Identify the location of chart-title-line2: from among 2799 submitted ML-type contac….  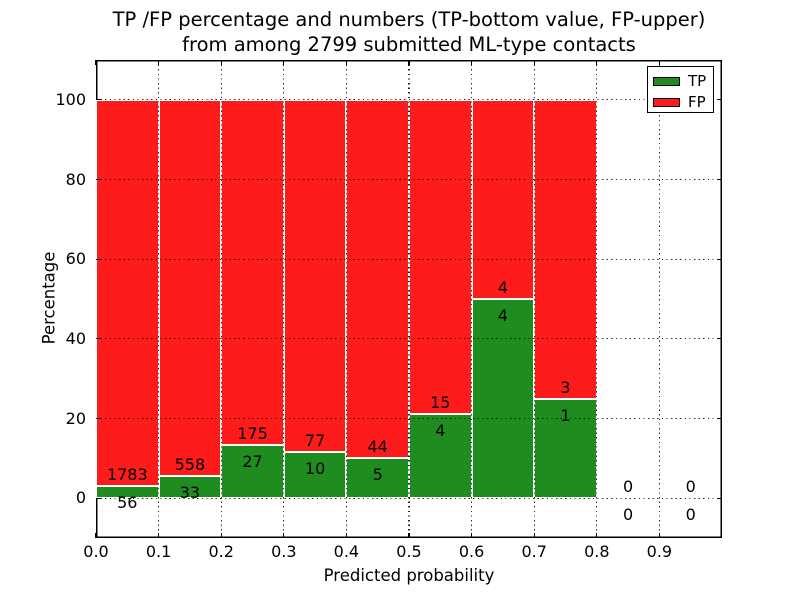
(409, 44).